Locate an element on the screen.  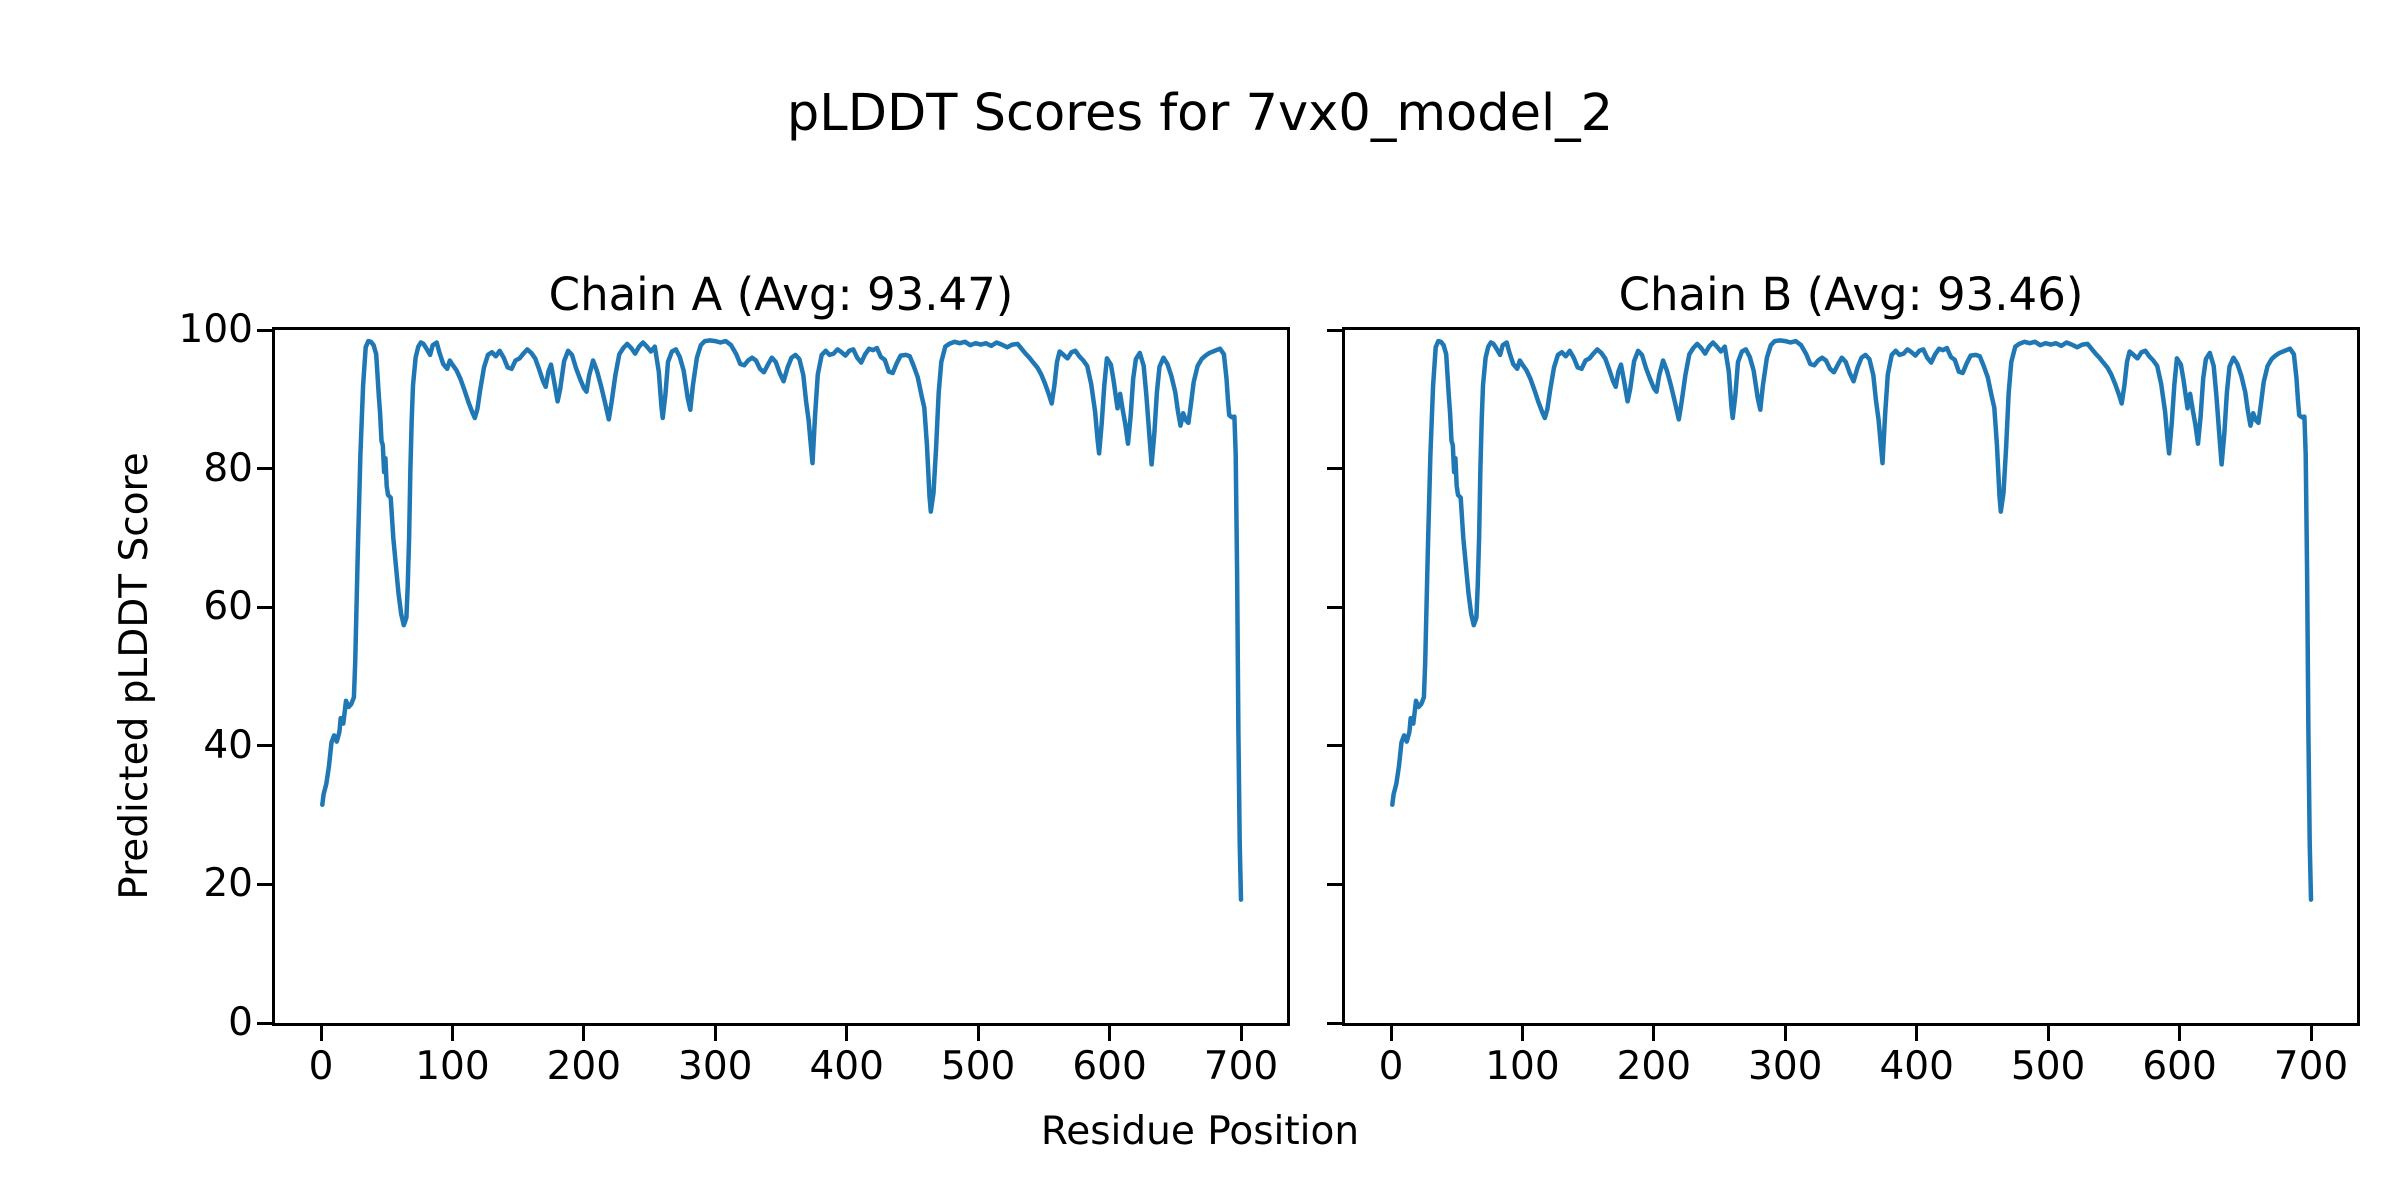
subplot-title-chain-b: Chain B (Avg: 93.46) is located at coordinates (1851, 294).